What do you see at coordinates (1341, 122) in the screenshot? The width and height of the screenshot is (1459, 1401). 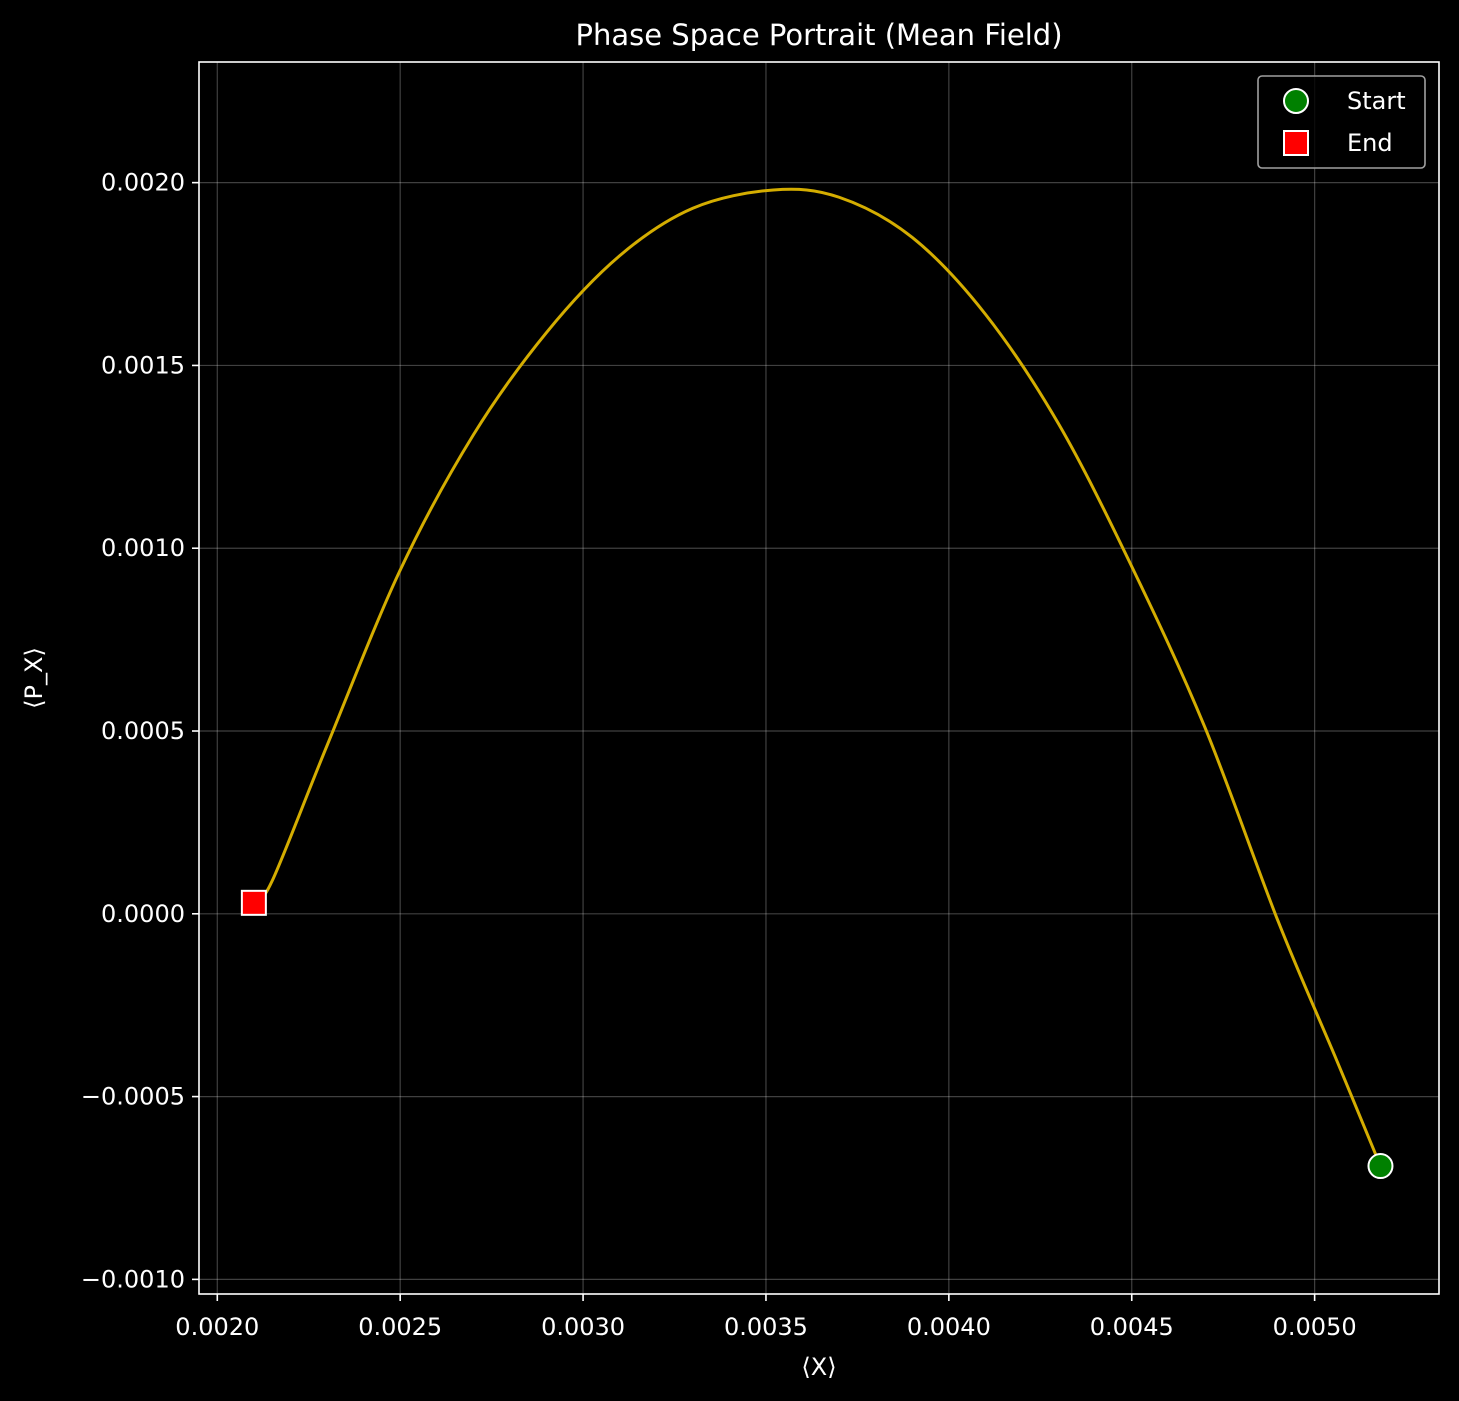 I see `legend: Start End` at bounding box center [1341, 122].